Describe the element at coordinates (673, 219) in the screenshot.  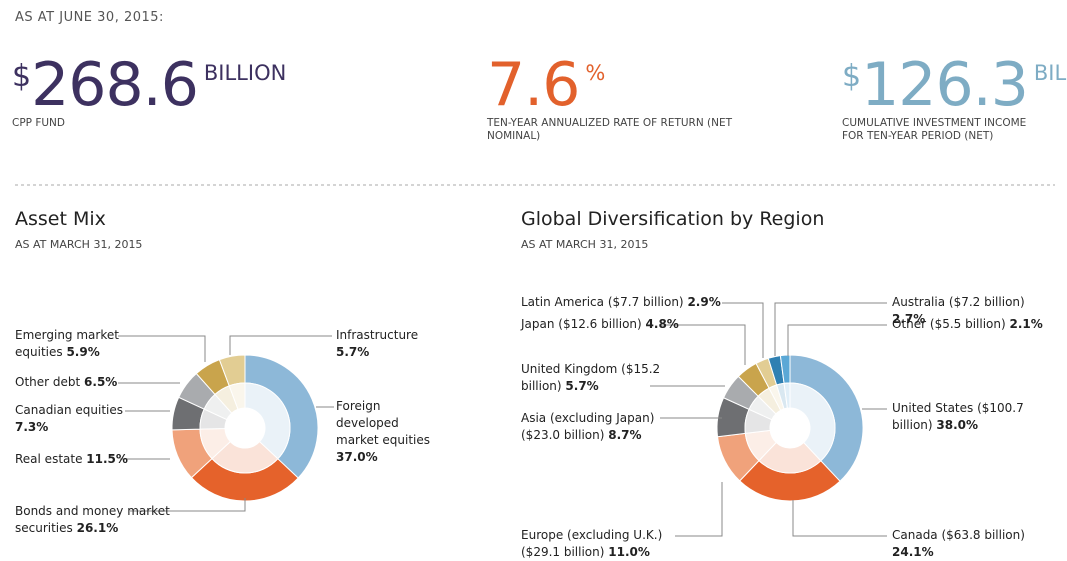
I see `chart-title: Global Diversification by Region` at that location.